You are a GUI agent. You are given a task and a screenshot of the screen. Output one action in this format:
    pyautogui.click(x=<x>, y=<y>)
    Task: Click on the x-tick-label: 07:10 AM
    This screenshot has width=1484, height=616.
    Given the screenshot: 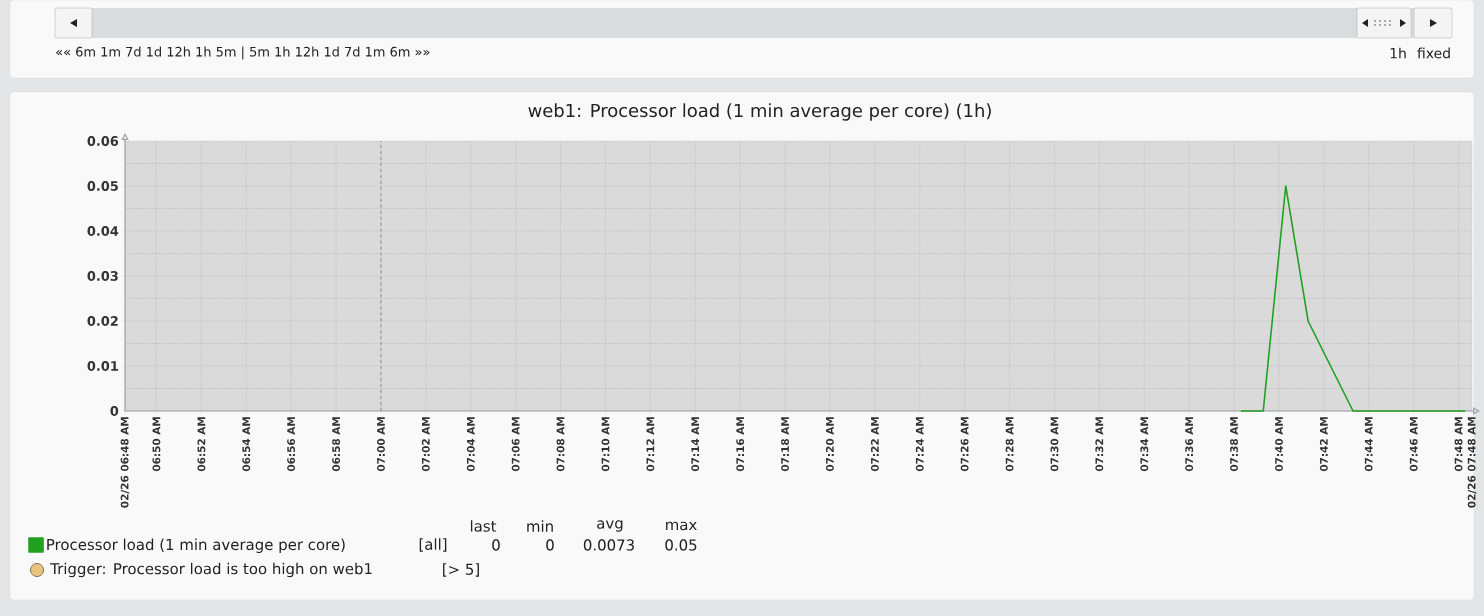 What is the action you would take?
    pyautogui.click(x=605, y=444)
    